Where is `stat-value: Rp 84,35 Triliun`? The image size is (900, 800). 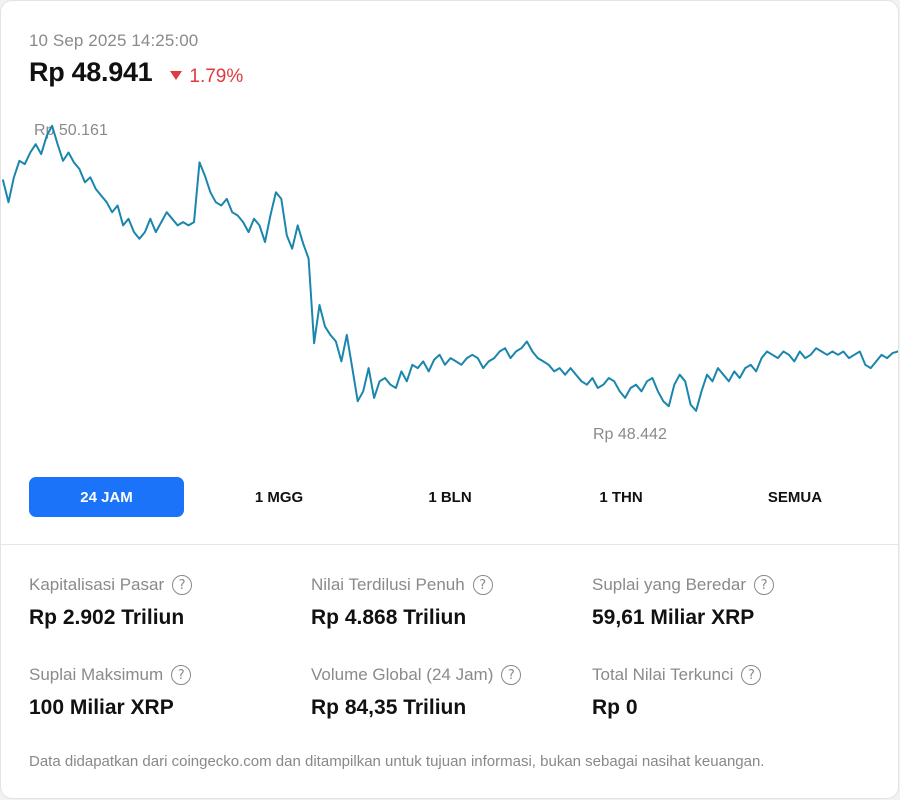
stat-value: Rp 84,35 Triliun is located at coordinates (389, 707).